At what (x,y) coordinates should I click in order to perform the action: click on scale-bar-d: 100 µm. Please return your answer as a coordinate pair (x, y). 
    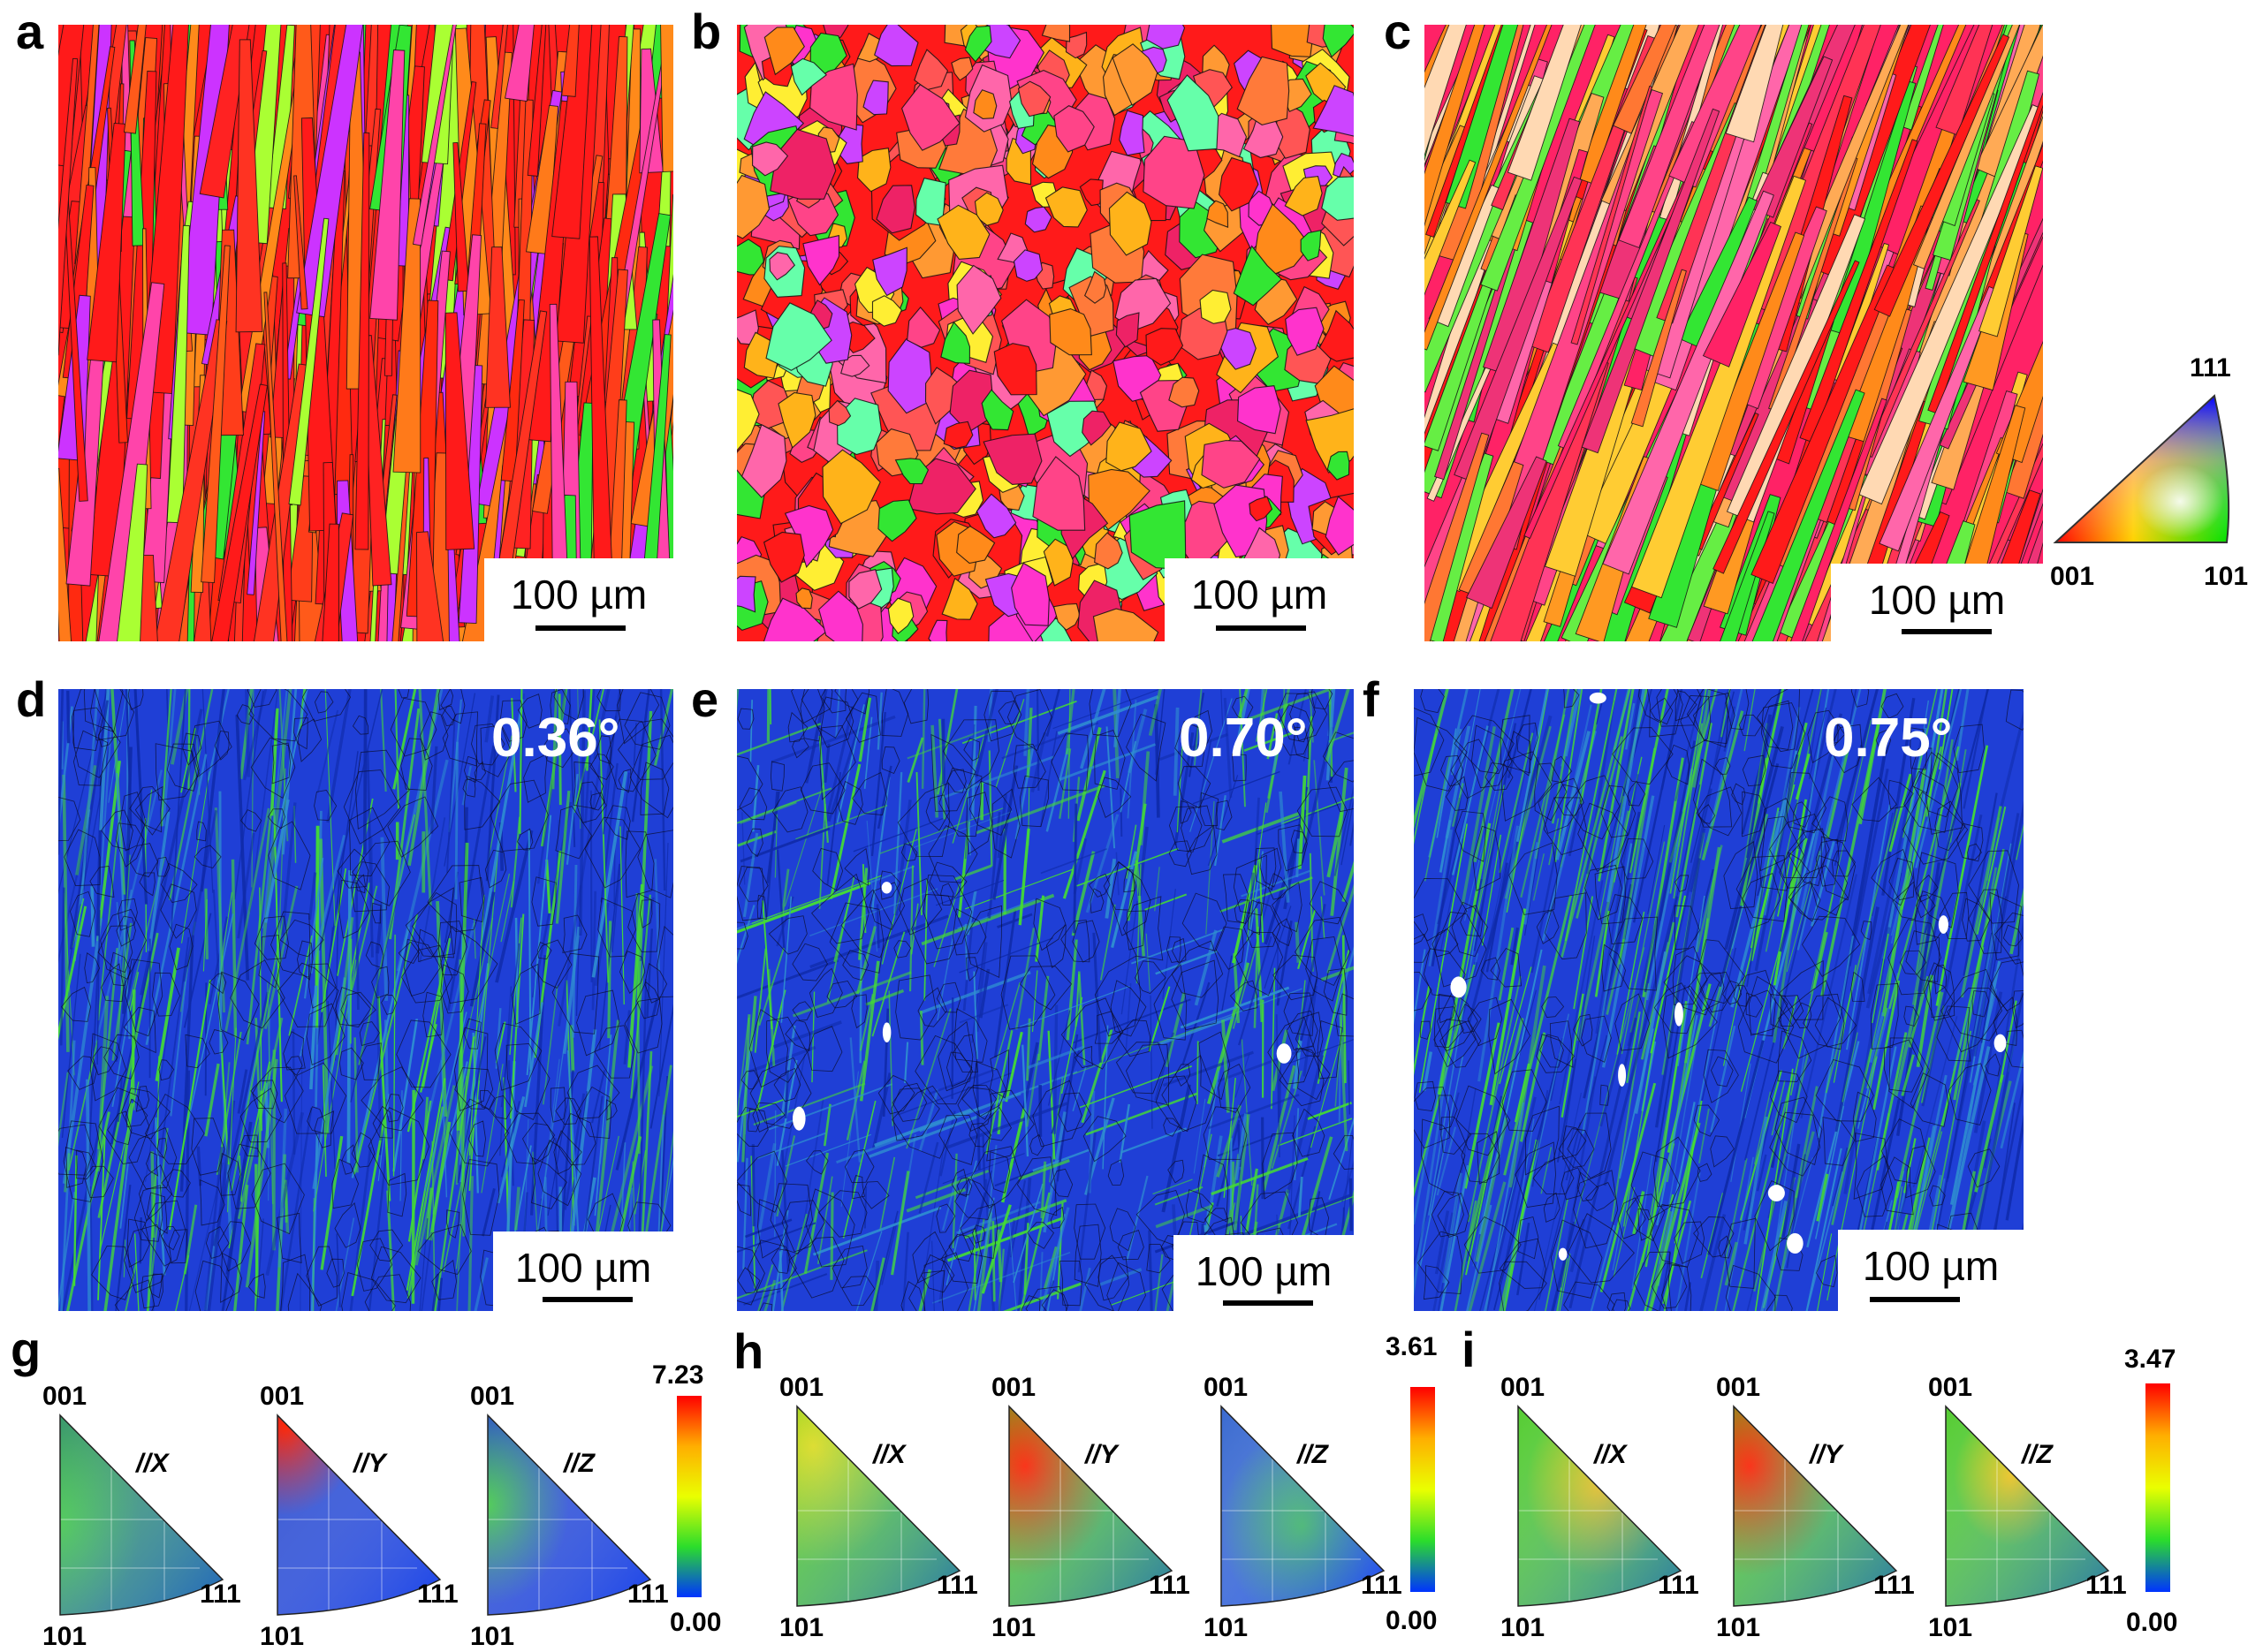
    Looking at the image, I should click on (583, 1271).